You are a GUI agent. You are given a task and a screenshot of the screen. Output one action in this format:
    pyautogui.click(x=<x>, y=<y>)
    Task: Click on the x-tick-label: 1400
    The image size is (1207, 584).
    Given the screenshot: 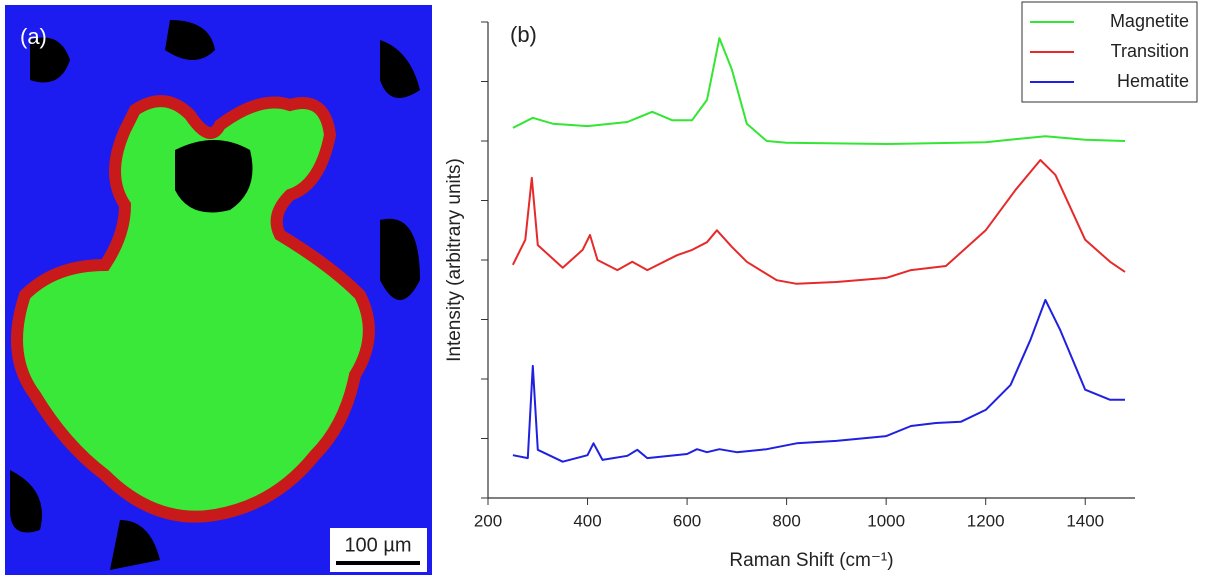 What is the action you would take?
    pyautogui.click(x=1085, y=520)
    